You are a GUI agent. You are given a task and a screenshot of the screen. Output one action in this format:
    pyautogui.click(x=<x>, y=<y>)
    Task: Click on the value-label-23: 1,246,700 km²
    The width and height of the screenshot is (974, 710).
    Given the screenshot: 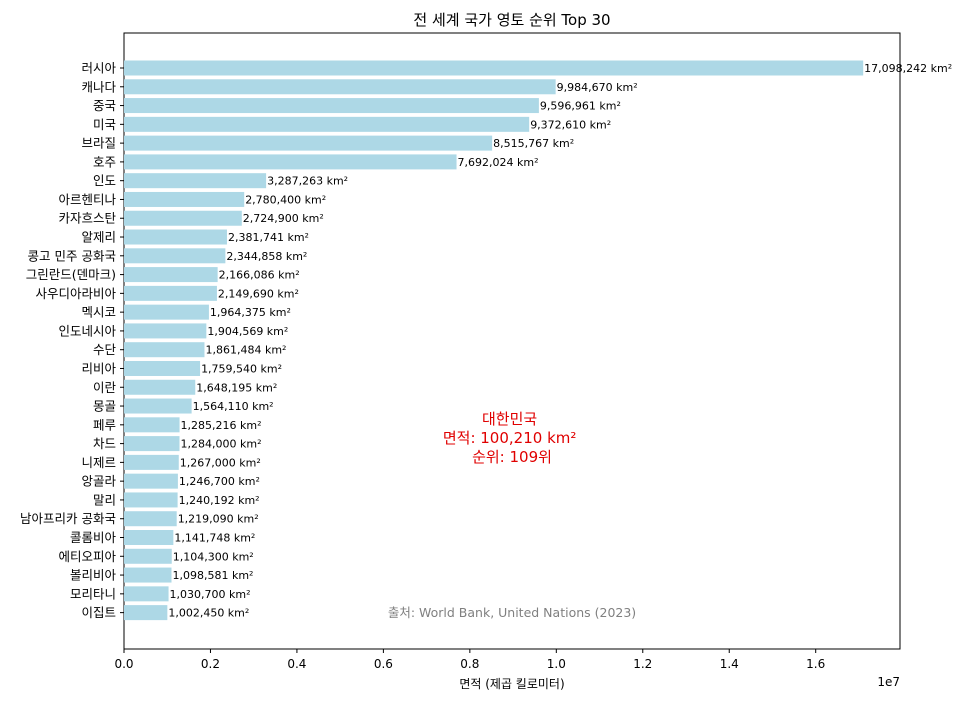 What is the action you would take?
    pyautogui.click(x=219, y=481)
    